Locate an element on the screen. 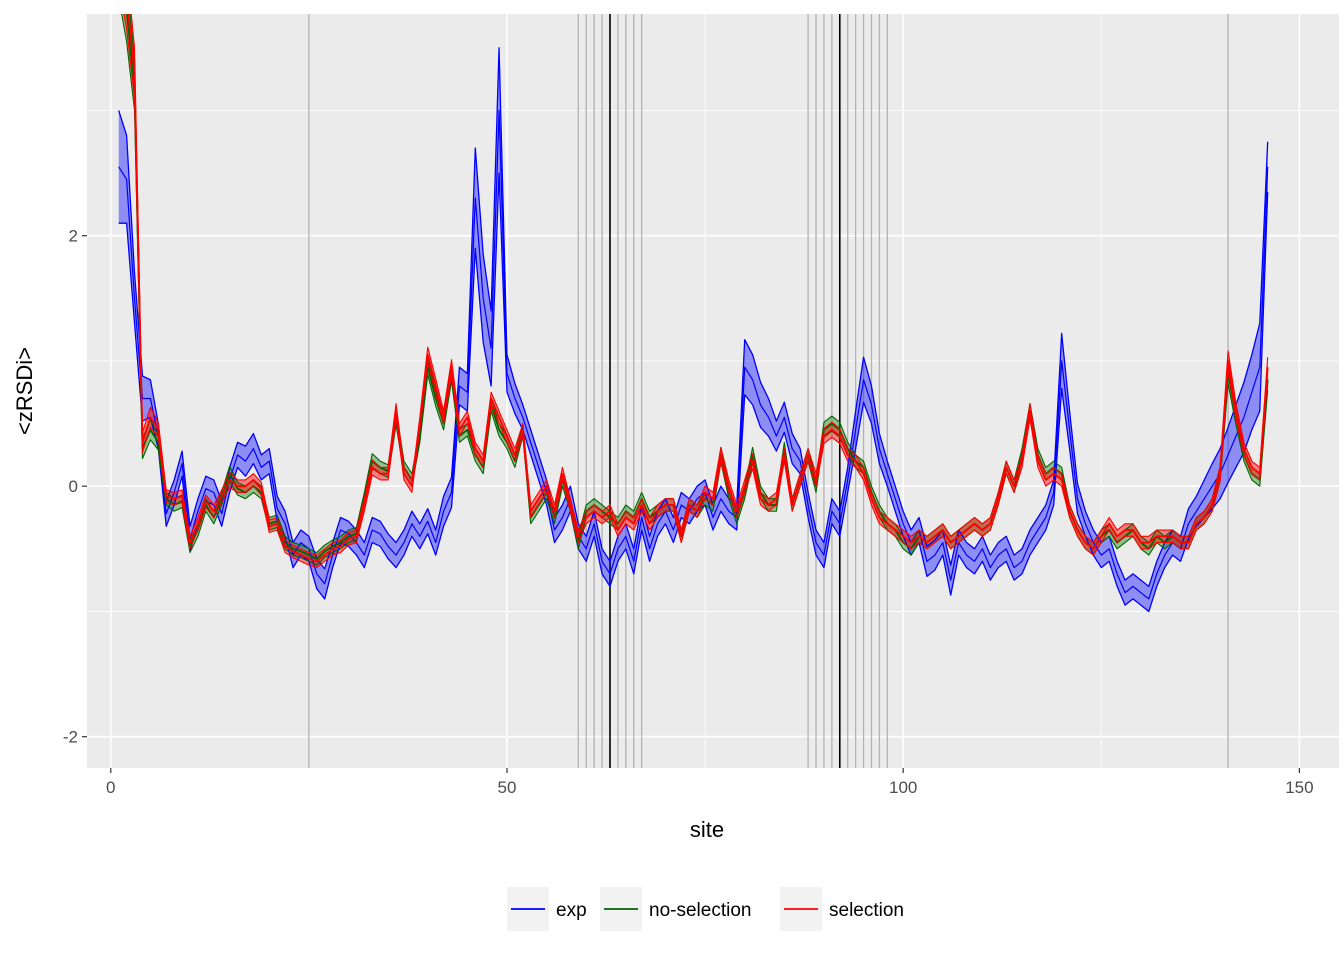  y-axis-ticks: -2 0 2 is located at coordinates (75, 487).